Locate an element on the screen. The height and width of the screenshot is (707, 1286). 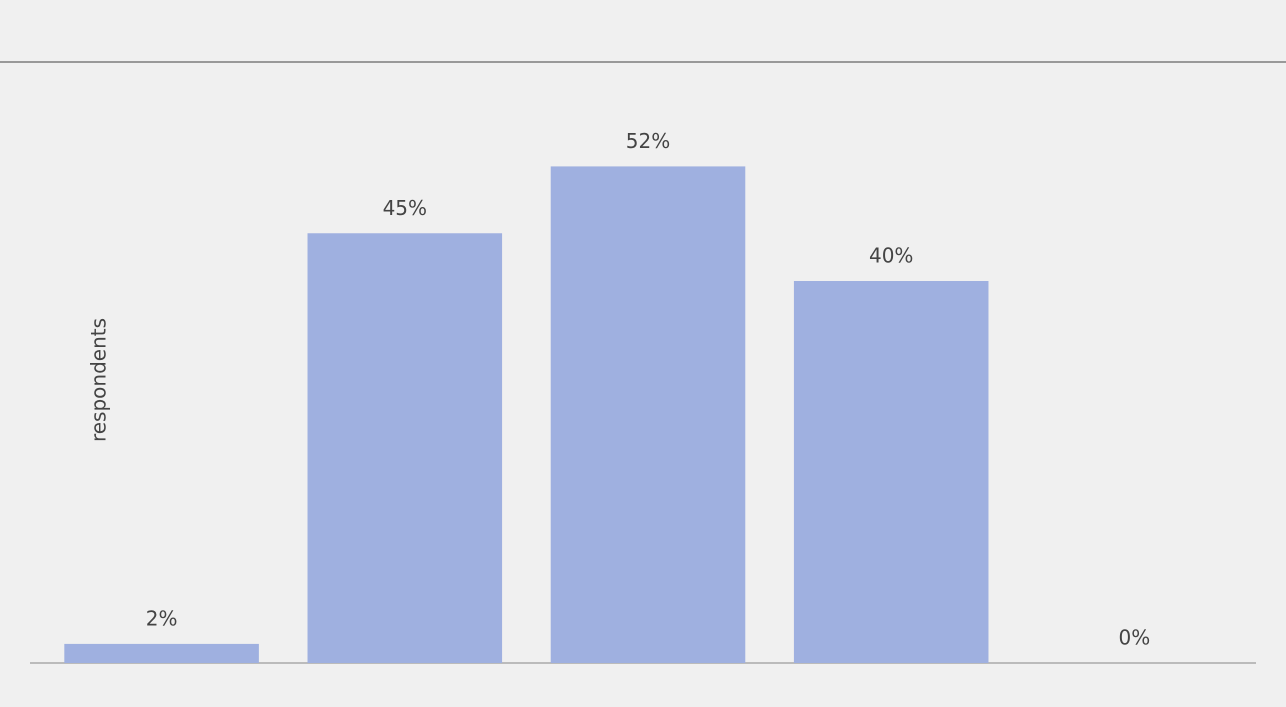
y-axis-label: respondents is located at coordinates (99, 380).